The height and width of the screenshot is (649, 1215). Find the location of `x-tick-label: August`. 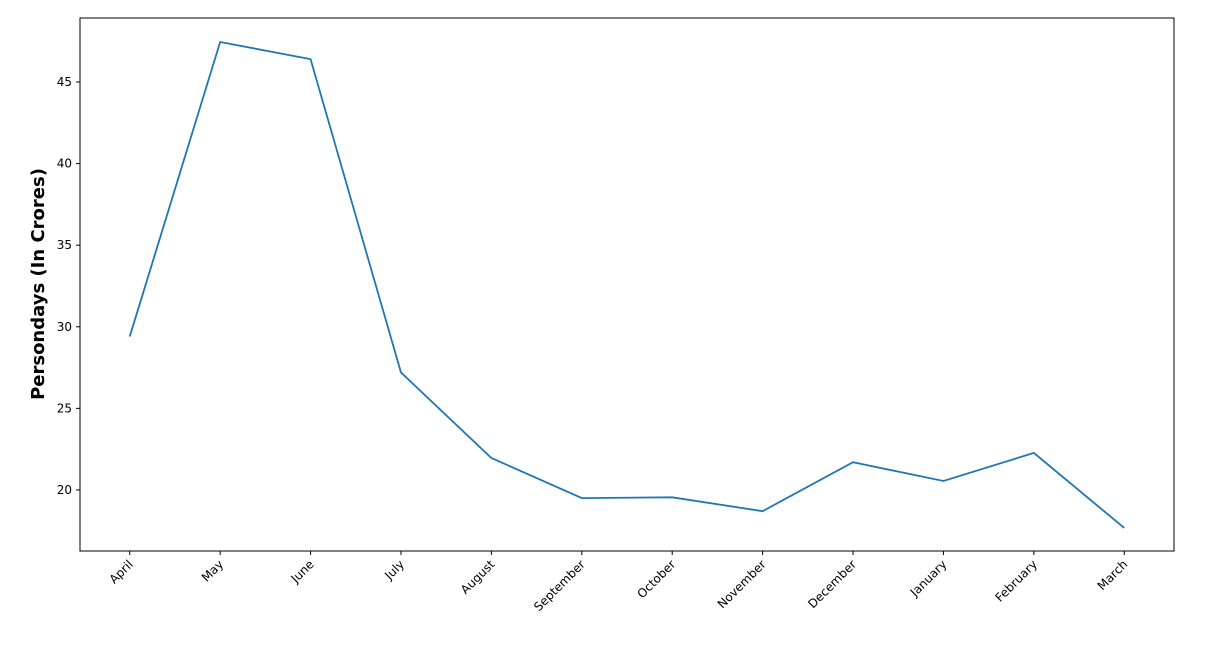

x-tick-label: August is located at coordinates (478, 577).